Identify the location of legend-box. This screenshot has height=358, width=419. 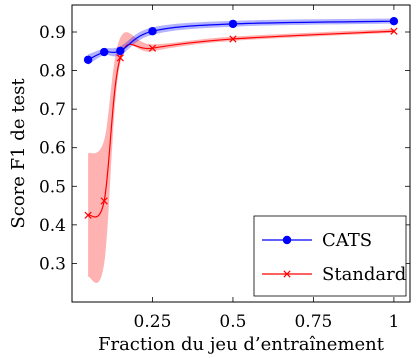
(330, 256).